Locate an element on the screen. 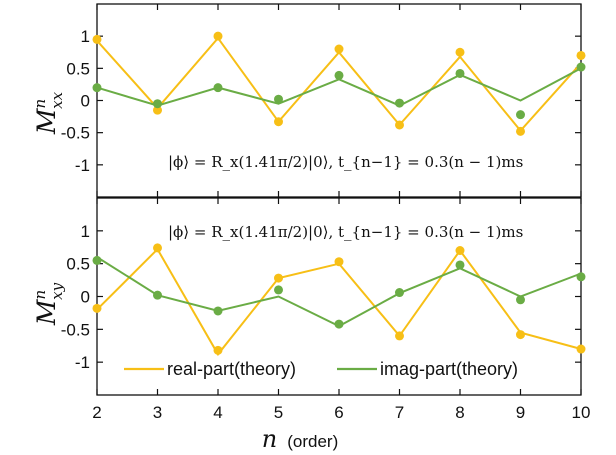  xtick-label: 9 is located at coordinates (520, 412).